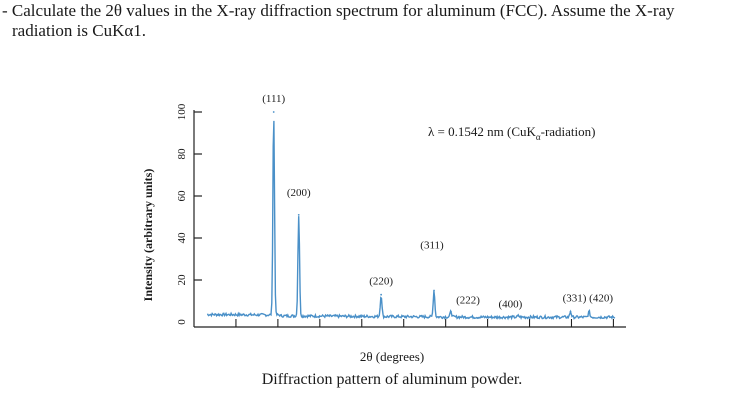  I want to click on peak-label-200: (200), so click(299, 193).